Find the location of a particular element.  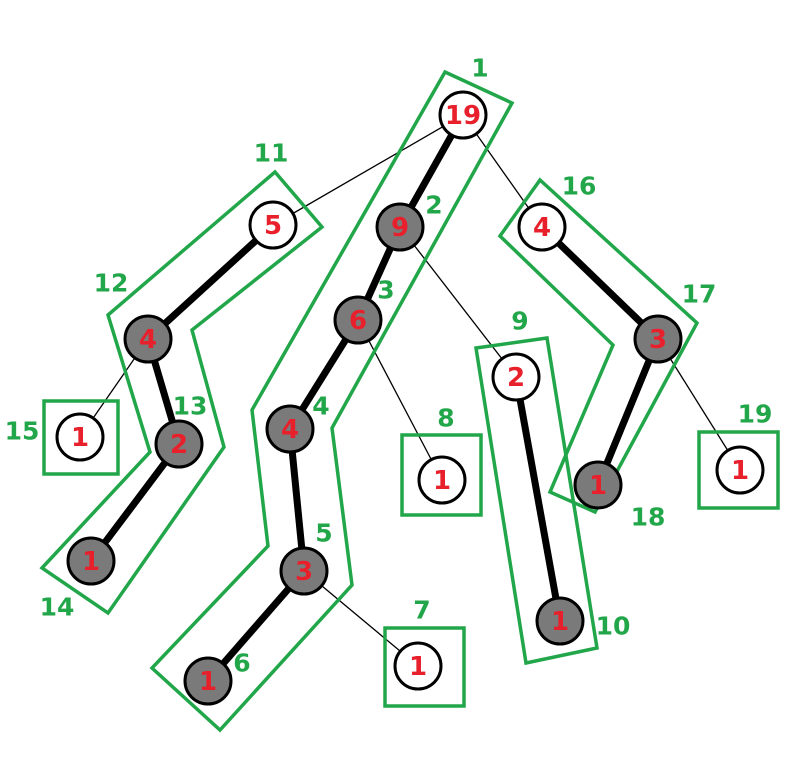

node-value-n3r: 3 is located at coordinates (658, 340).